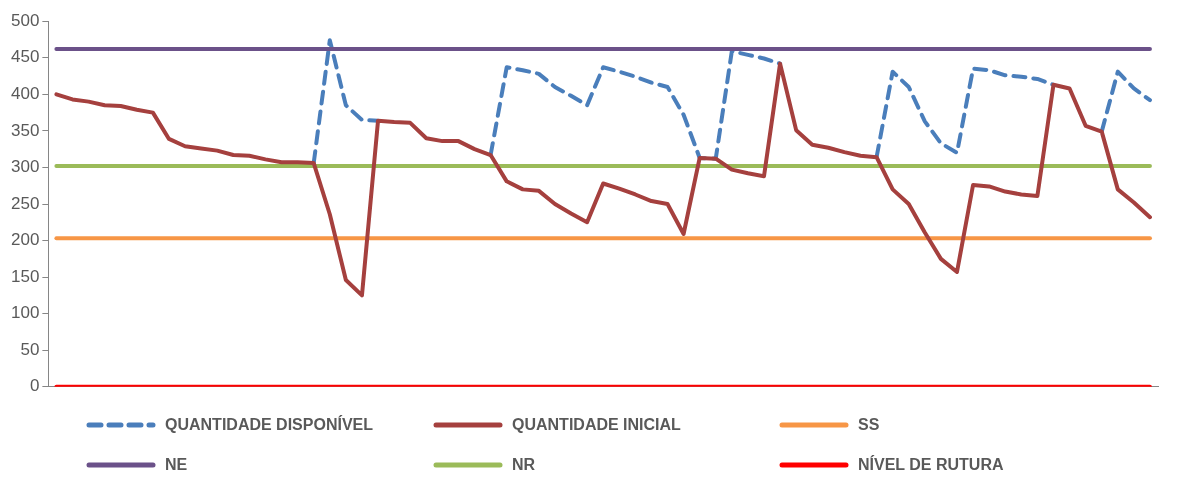 This screenshot has width=1177, height=492. Describe the element at coordinates (25, 20) in the screenshot. I see `y-tick-label: 500` at that location.